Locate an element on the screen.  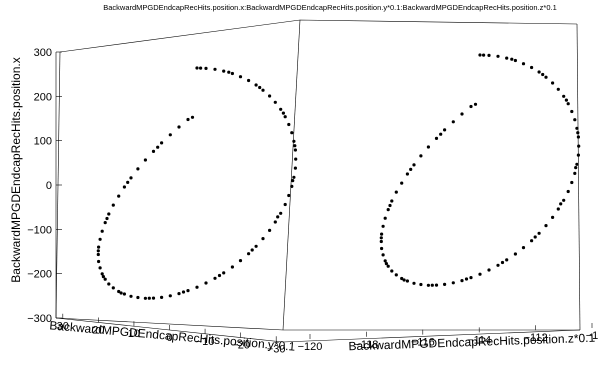
box-floor-back-left-edge is located at coordinates (169, 324).